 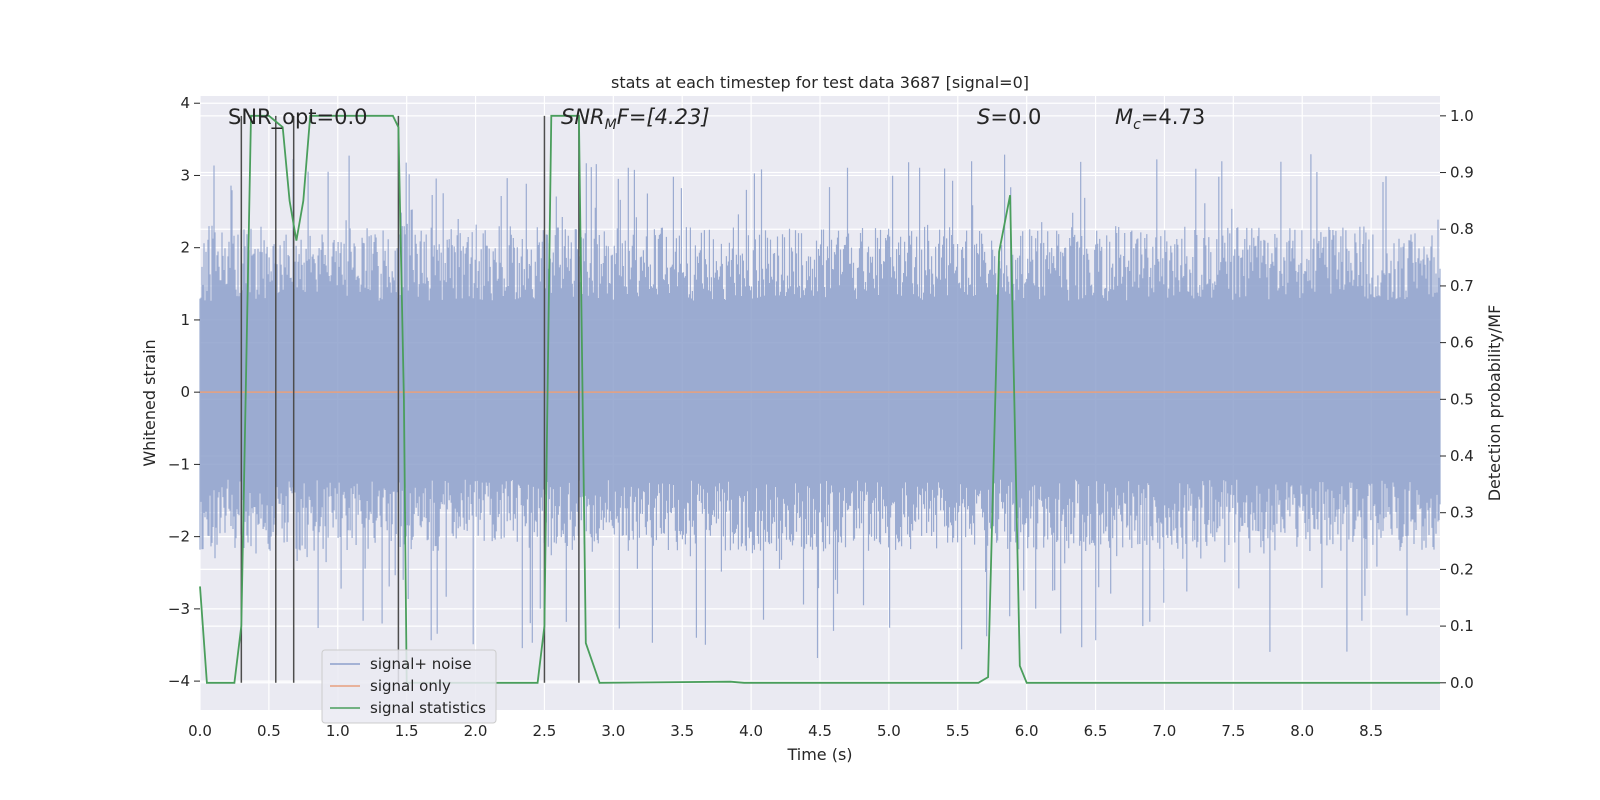 What do you see at coordinates (583, 117) in the screenshot?
I see `annotation-snr-mf-symbol: SNR` at bounding box center [583, 117].